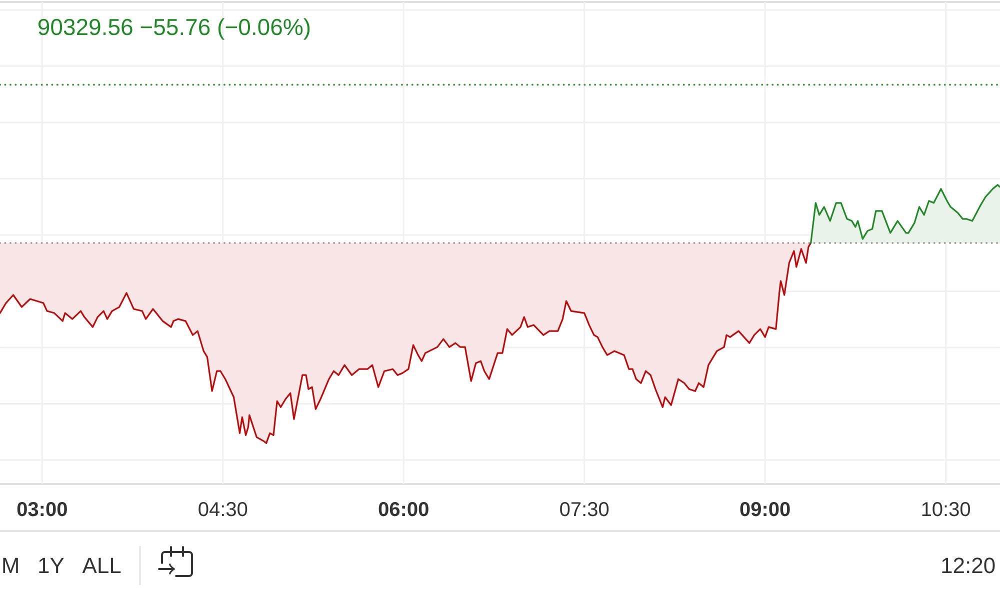 The image size is (1000, 600). What do you see at coordinates (584, 509) in the screenshot?
I see `x-tick-label: 07:30` at bounding box center [584, 509].